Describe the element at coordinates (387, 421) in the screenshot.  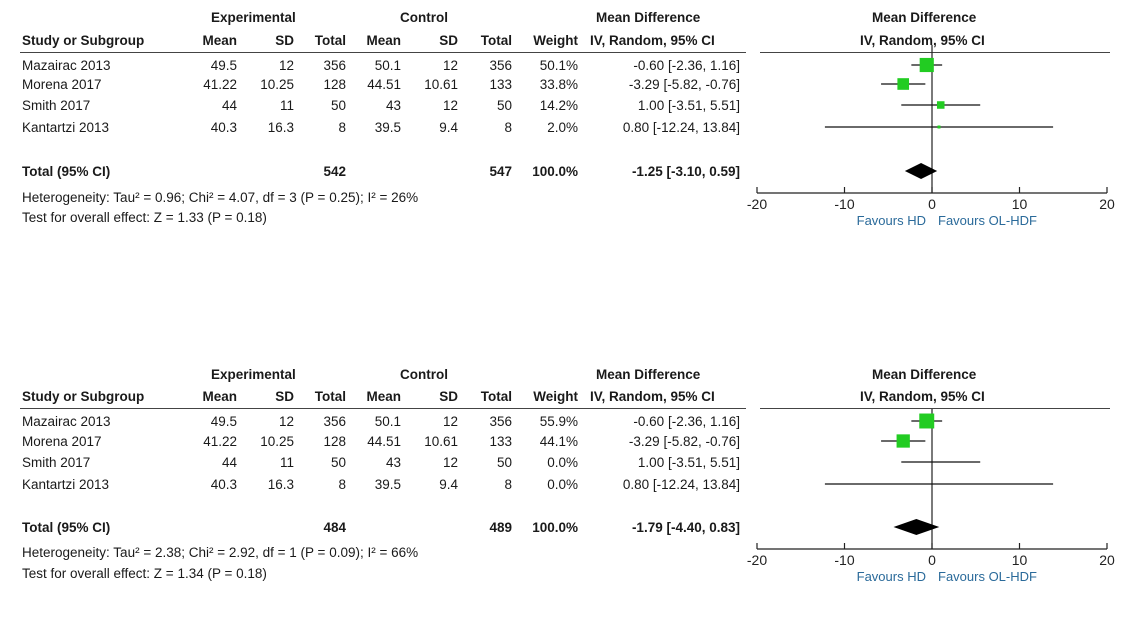
I see `ctl-mean: 50.1` at that location.